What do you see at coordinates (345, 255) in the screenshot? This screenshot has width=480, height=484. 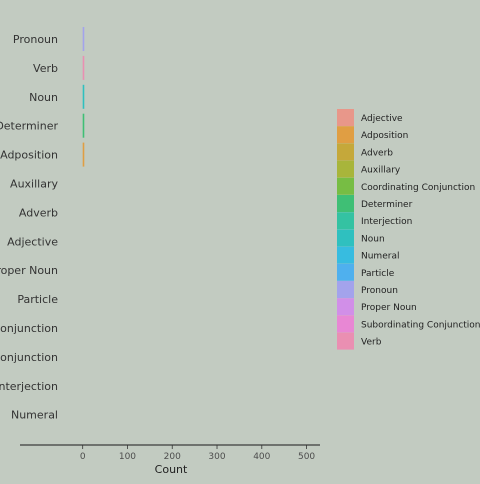 I see `legend-key-numeral` at bounding box center [345, 255].